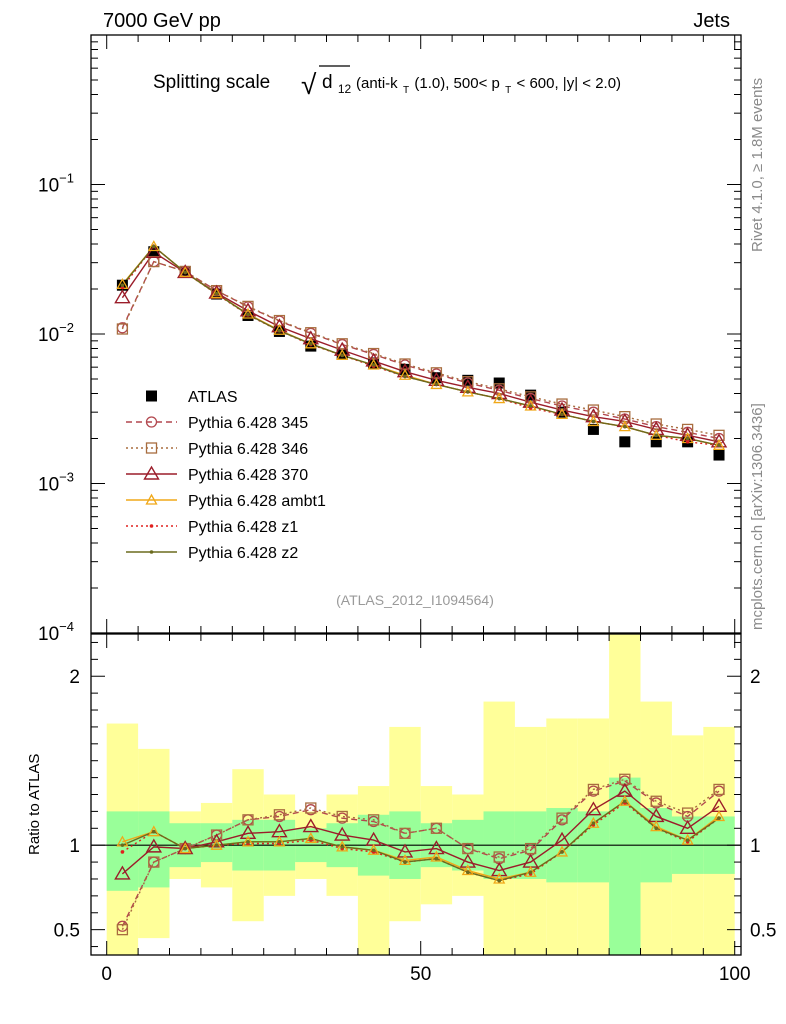 This screenshot has width=786, height=1024. Describe the element at coordinates (763, 931) in the screenshot. I see `y-tick-label-ratio-right: 0.5` at that location.